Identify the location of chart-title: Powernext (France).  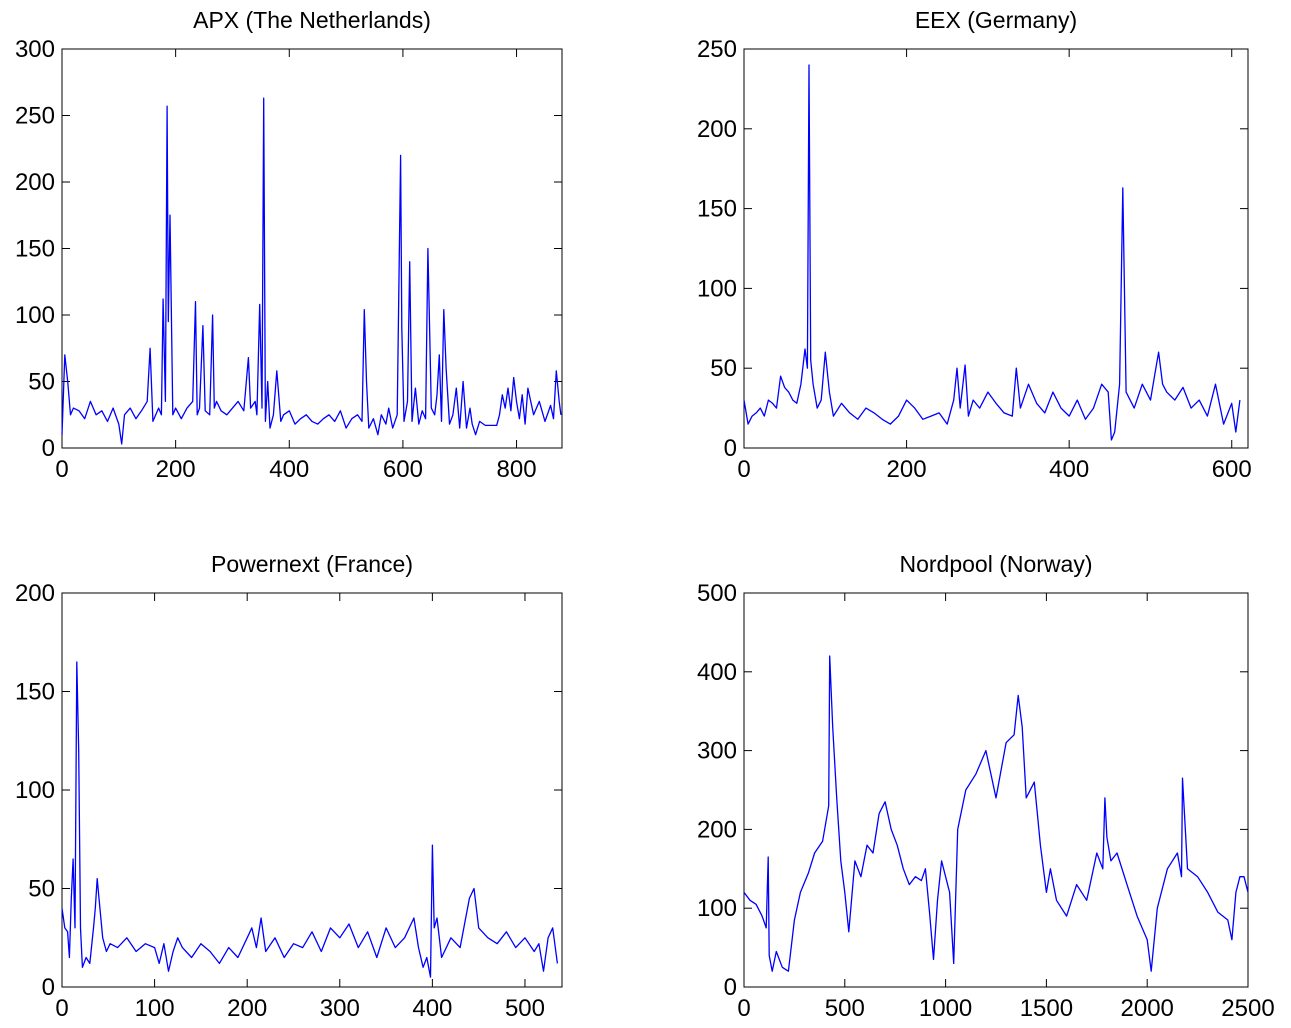
(312, 564).